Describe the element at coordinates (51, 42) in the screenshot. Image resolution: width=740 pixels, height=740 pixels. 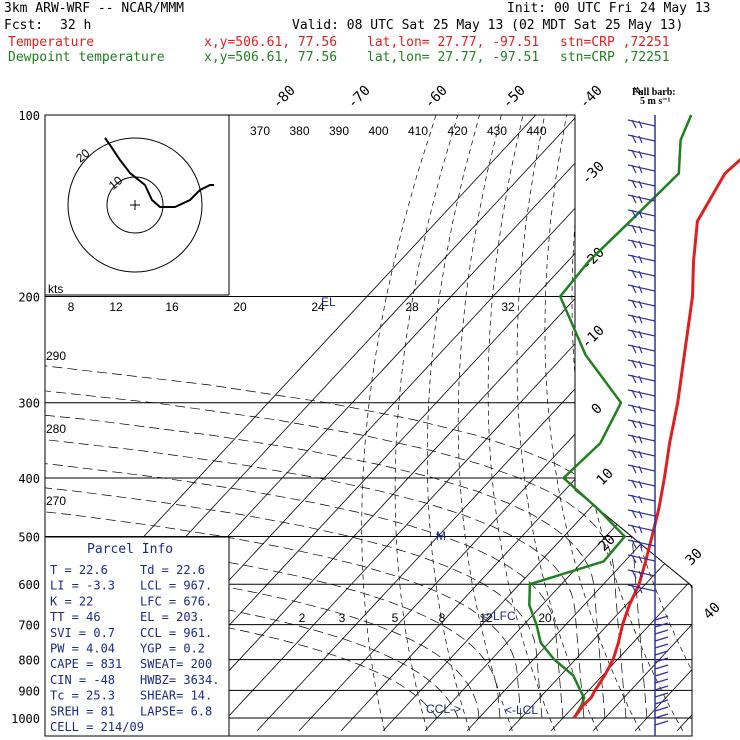
I see `temperature-legend-label: Temperature` at that location.